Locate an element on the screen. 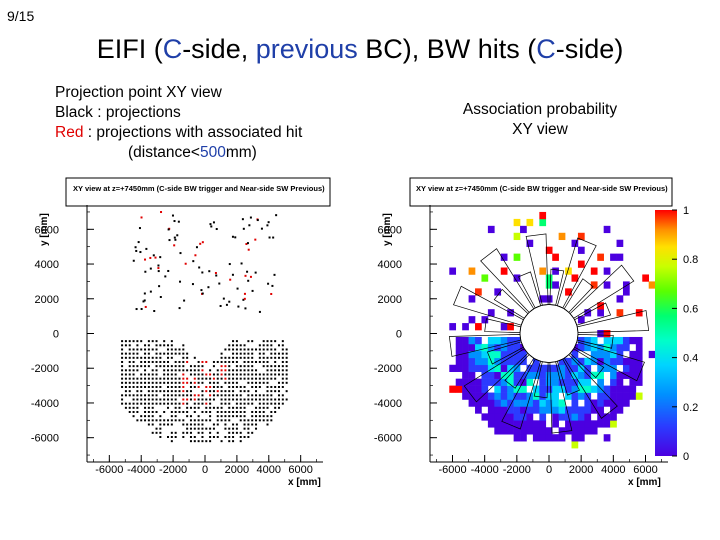 The height and width of the screenshot is (540, 720). detector-sector is located at coordinates (541, 380).